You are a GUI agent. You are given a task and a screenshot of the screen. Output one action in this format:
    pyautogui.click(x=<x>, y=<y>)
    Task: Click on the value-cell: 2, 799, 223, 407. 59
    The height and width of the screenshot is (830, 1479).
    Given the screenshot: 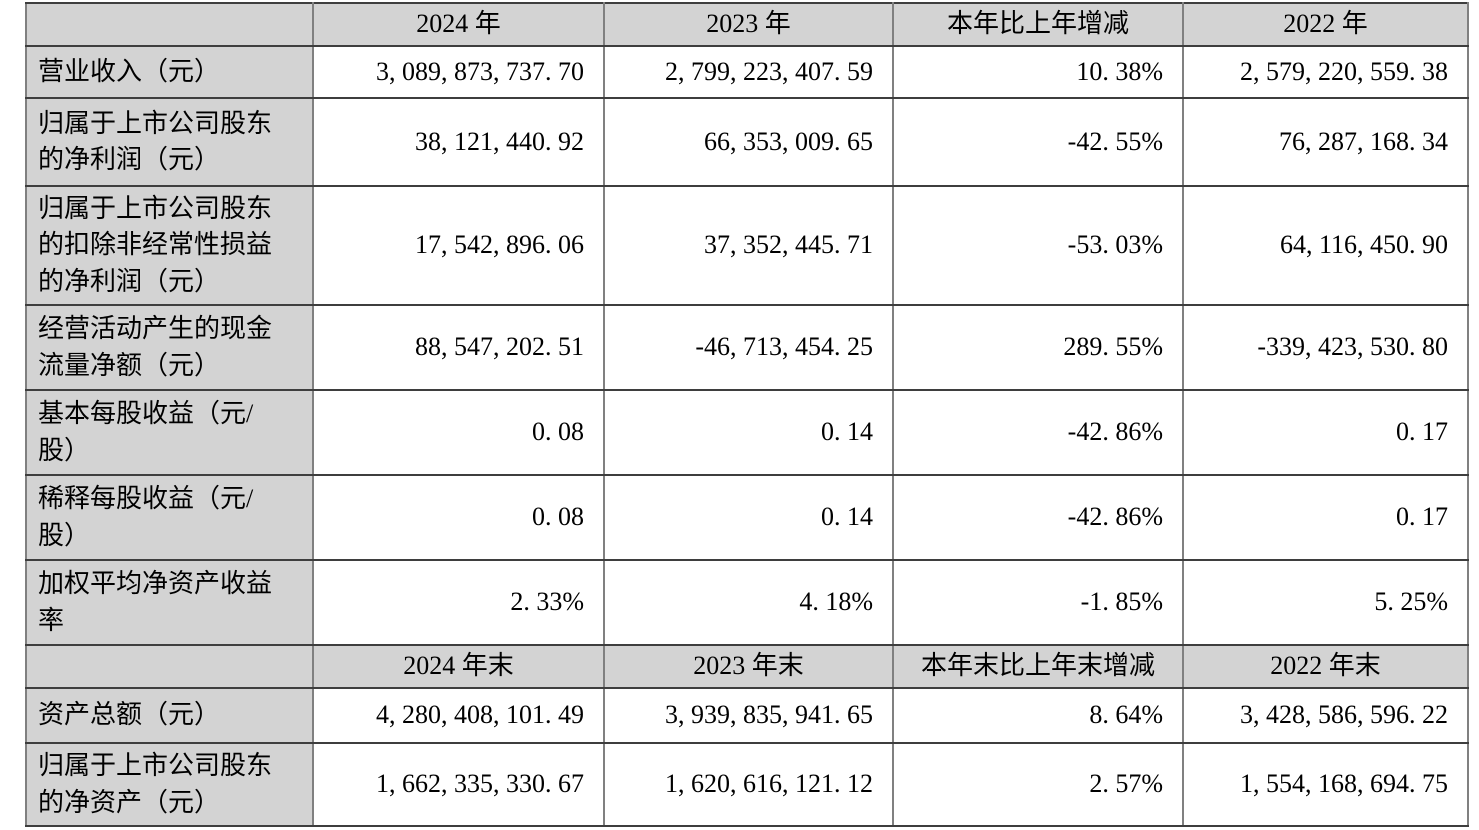 What is the action you would take?
    pyautogui.click(x=748, y=72)
    